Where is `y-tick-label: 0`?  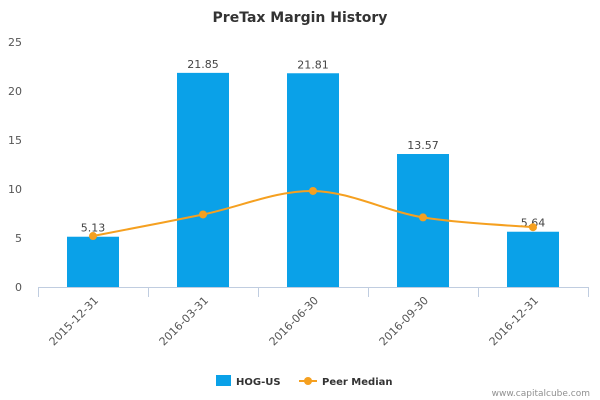
y-tick-label: 0 is located at coordinates (18, 287).